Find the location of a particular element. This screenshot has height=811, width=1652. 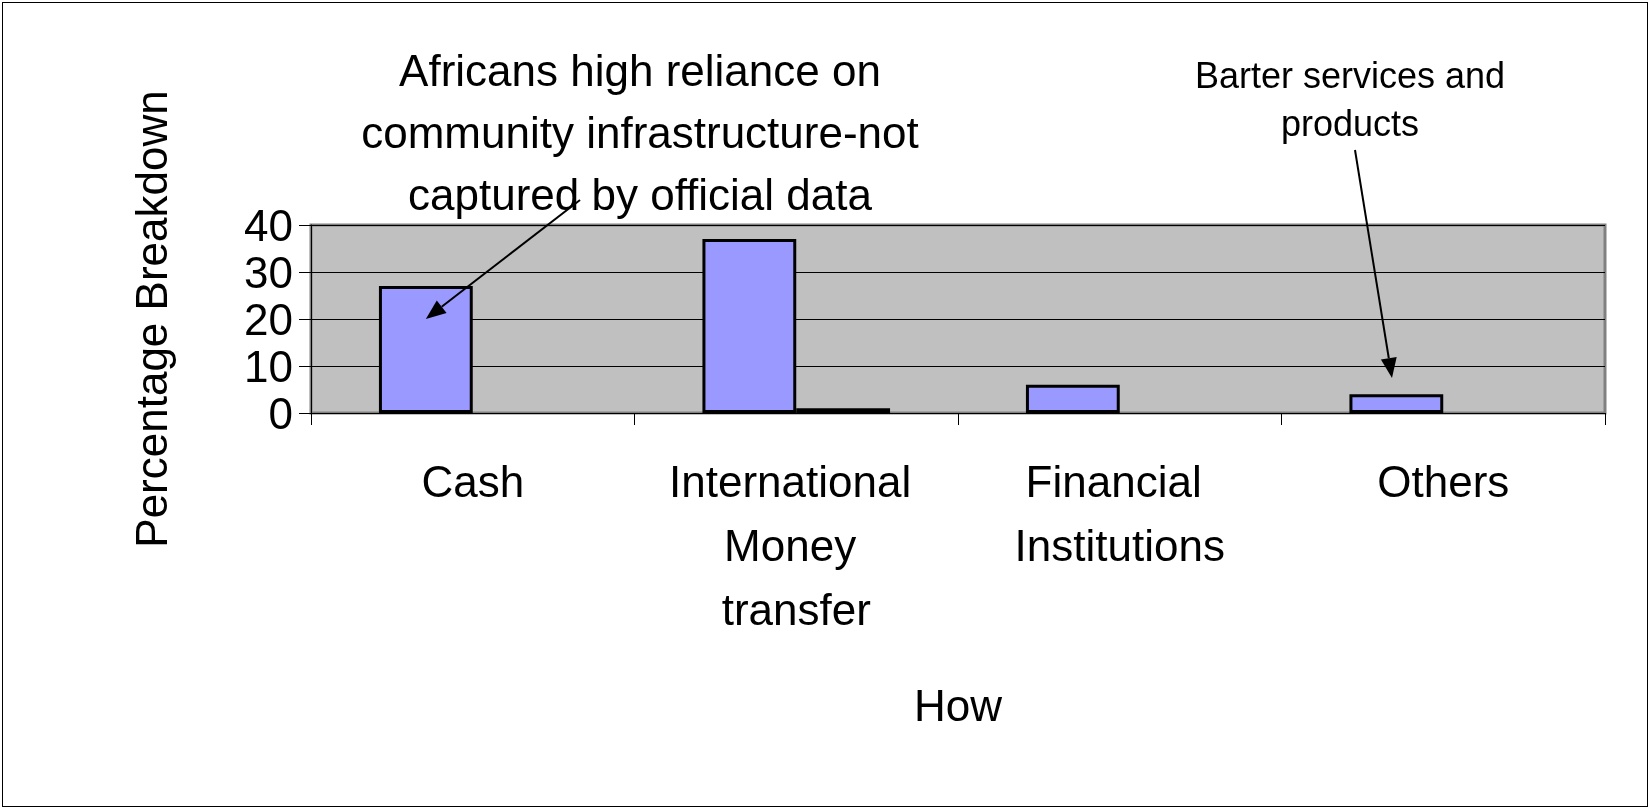

text: Barter services and products is located at coordinates (1350, 100).